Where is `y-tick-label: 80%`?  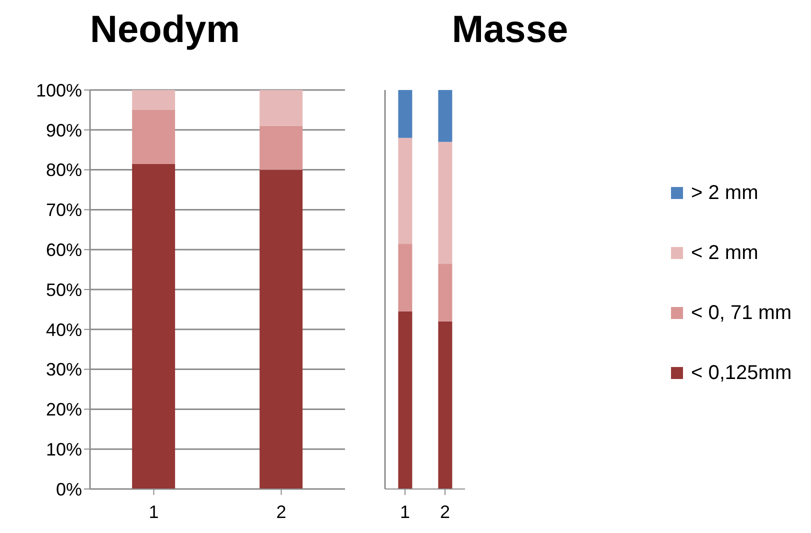 y-tick-label: 80% is located at coordinates (64, 170).